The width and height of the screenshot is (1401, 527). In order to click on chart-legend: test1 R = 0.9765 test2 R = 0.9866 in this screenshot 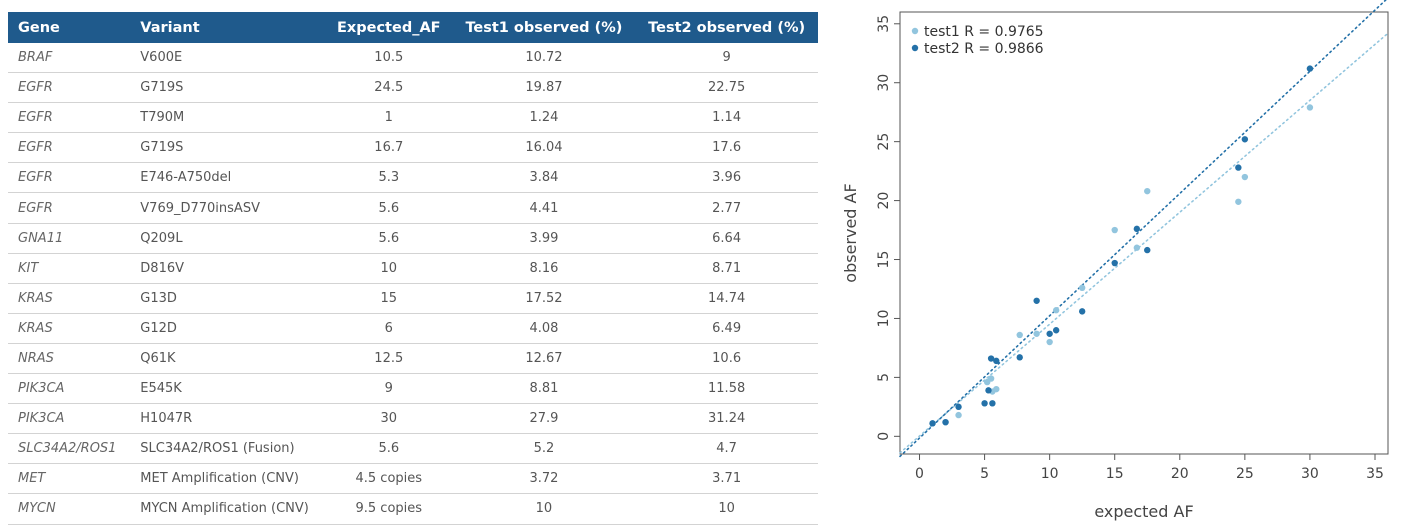, I will do `click(977, 40)`.